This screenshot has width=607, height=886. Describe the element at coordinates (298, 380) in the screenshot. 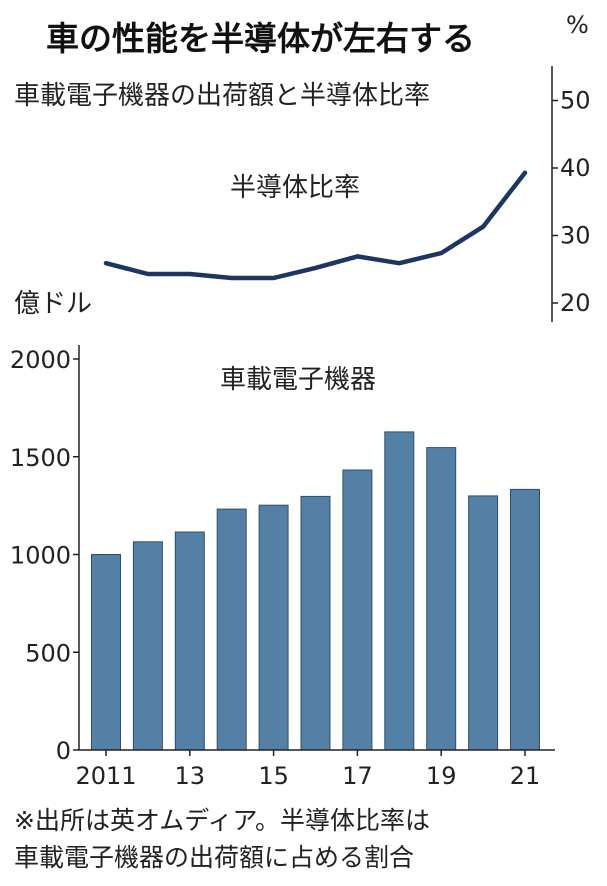

I see `bar-series-label: 車載電子機器` at that location.